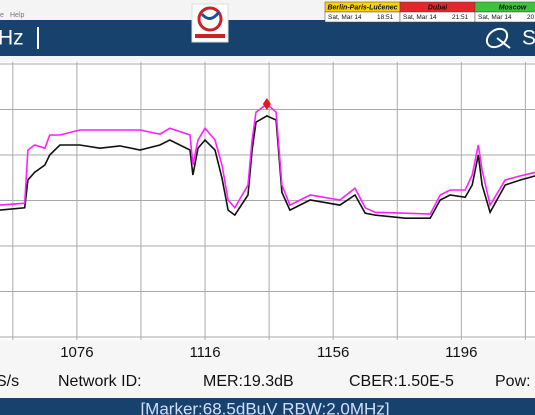 This screenshot has height=415, width=535. I want to click on clock-time: 20:, so click(531, 17).